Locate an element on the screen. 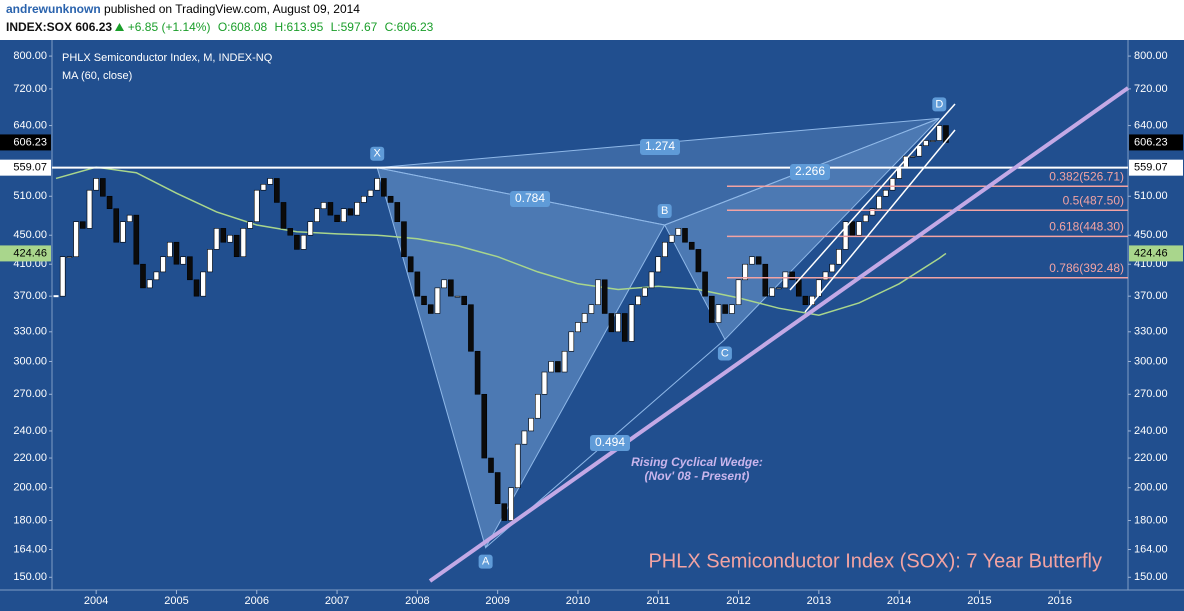 The image size is (1184, 611). fib-label: 0.5(487.50) is located at coordinates (1093, 200).